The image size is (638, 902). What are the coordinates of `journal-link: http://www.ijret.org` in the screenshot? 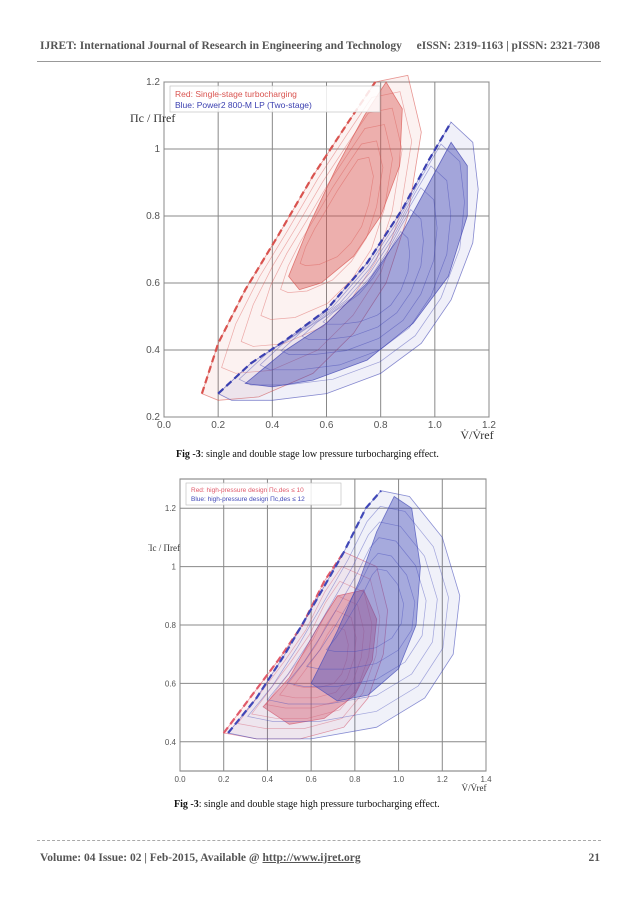 It's located at (311, 858).